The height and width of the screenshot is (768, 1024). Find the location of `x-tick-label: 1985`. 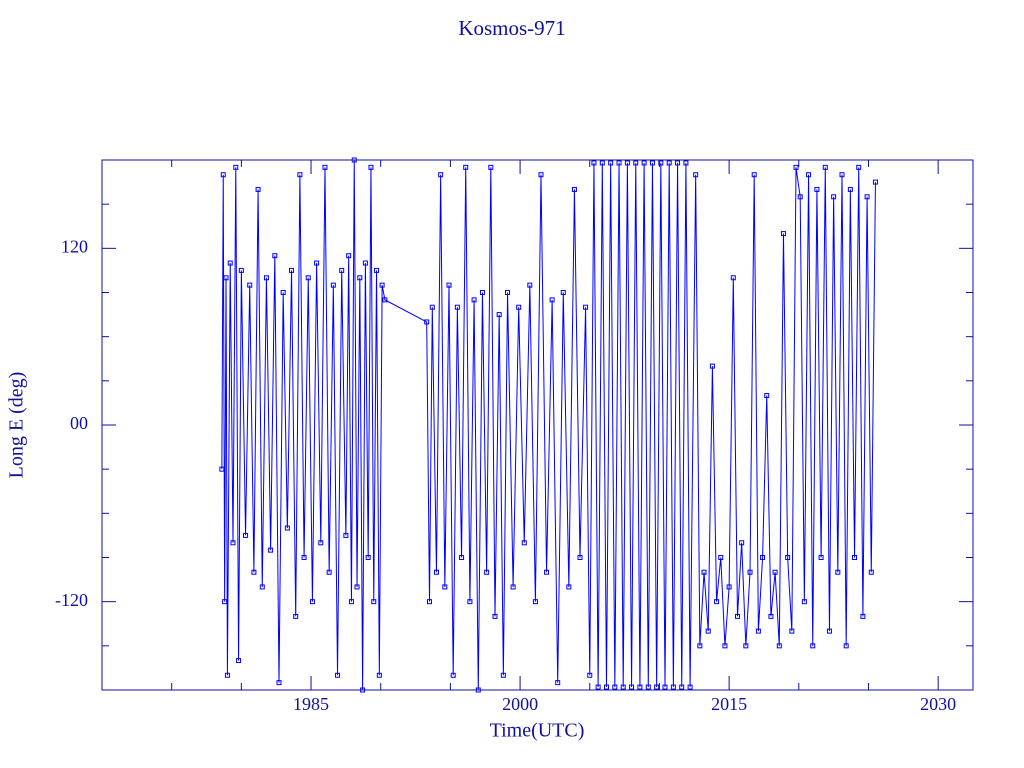

x-tick-label: 1985 is located at coordinates (311, 704).